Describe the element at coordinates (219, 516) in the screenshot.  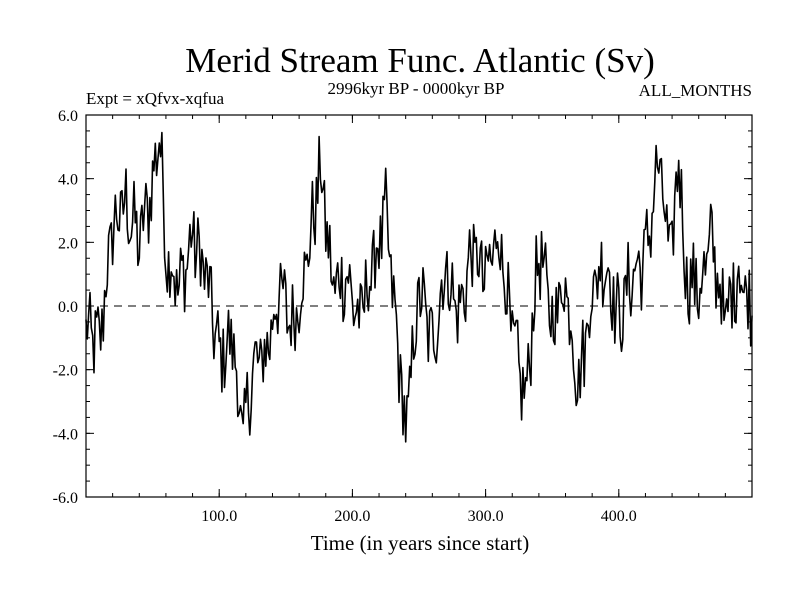
I see `x-tick-label: 100.0` at that location.